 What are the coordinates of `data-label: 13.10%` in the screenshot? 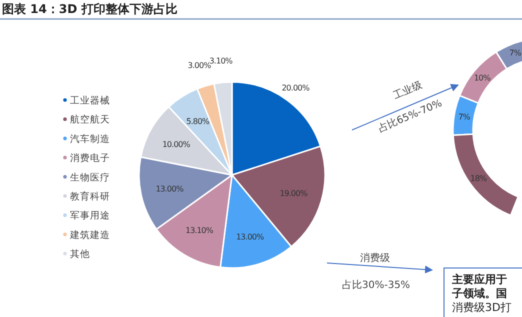 It's located at (199, 230).